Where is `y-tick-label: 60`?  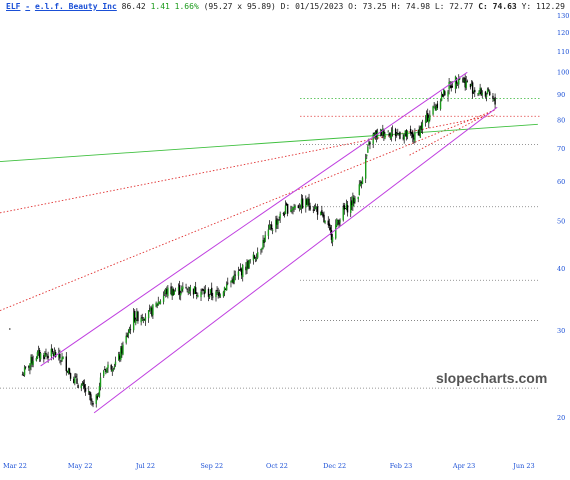 y-tick-label: 60 is located at coordinates (561, 182).